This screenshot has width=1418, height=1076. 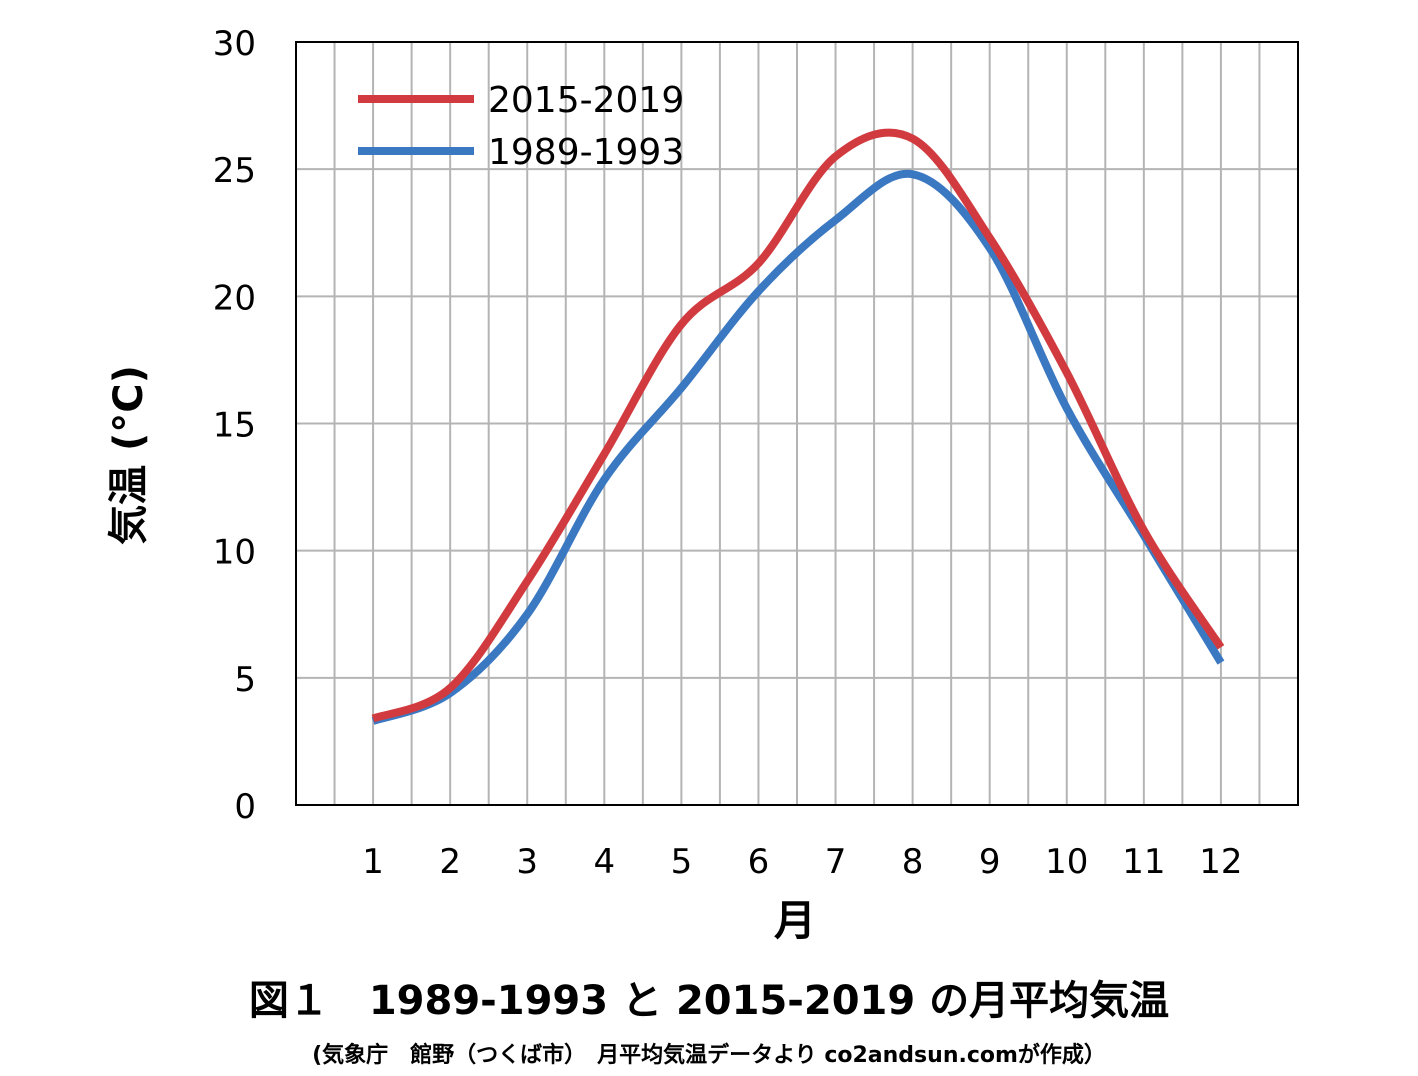 I want to click on legend-label: 1989-1993, so click(x=586, y=152).